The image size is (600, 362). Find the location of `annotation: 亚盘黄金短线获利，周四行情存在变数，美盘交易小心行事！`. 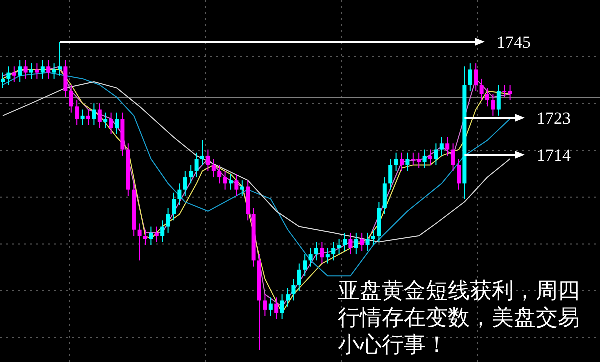

annotation: 亚盘黄金短线获利，周四行情存在变数，美盘交易小心行事！ is located at coordinates (459, 317).